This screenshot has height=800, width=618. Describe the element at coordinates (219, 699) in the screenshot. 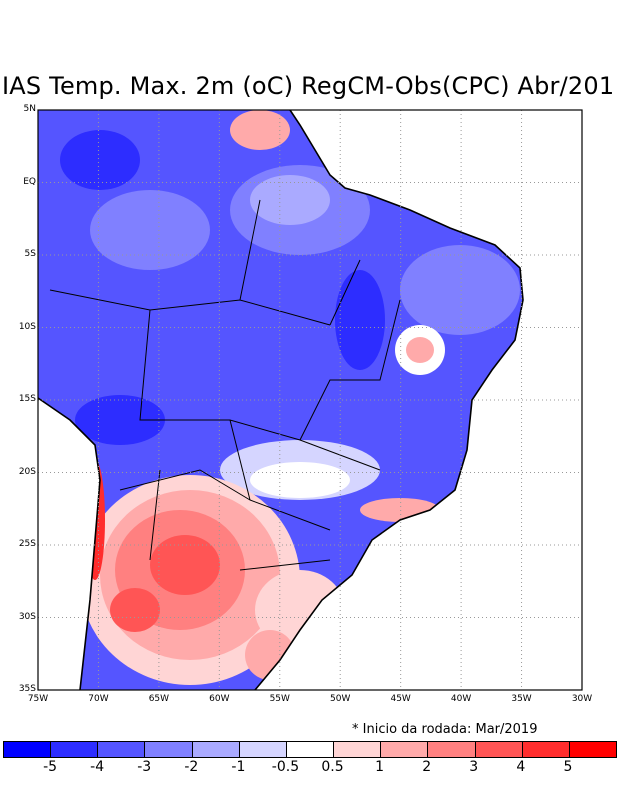

I see `lon-tick-label: 60W` at that location.